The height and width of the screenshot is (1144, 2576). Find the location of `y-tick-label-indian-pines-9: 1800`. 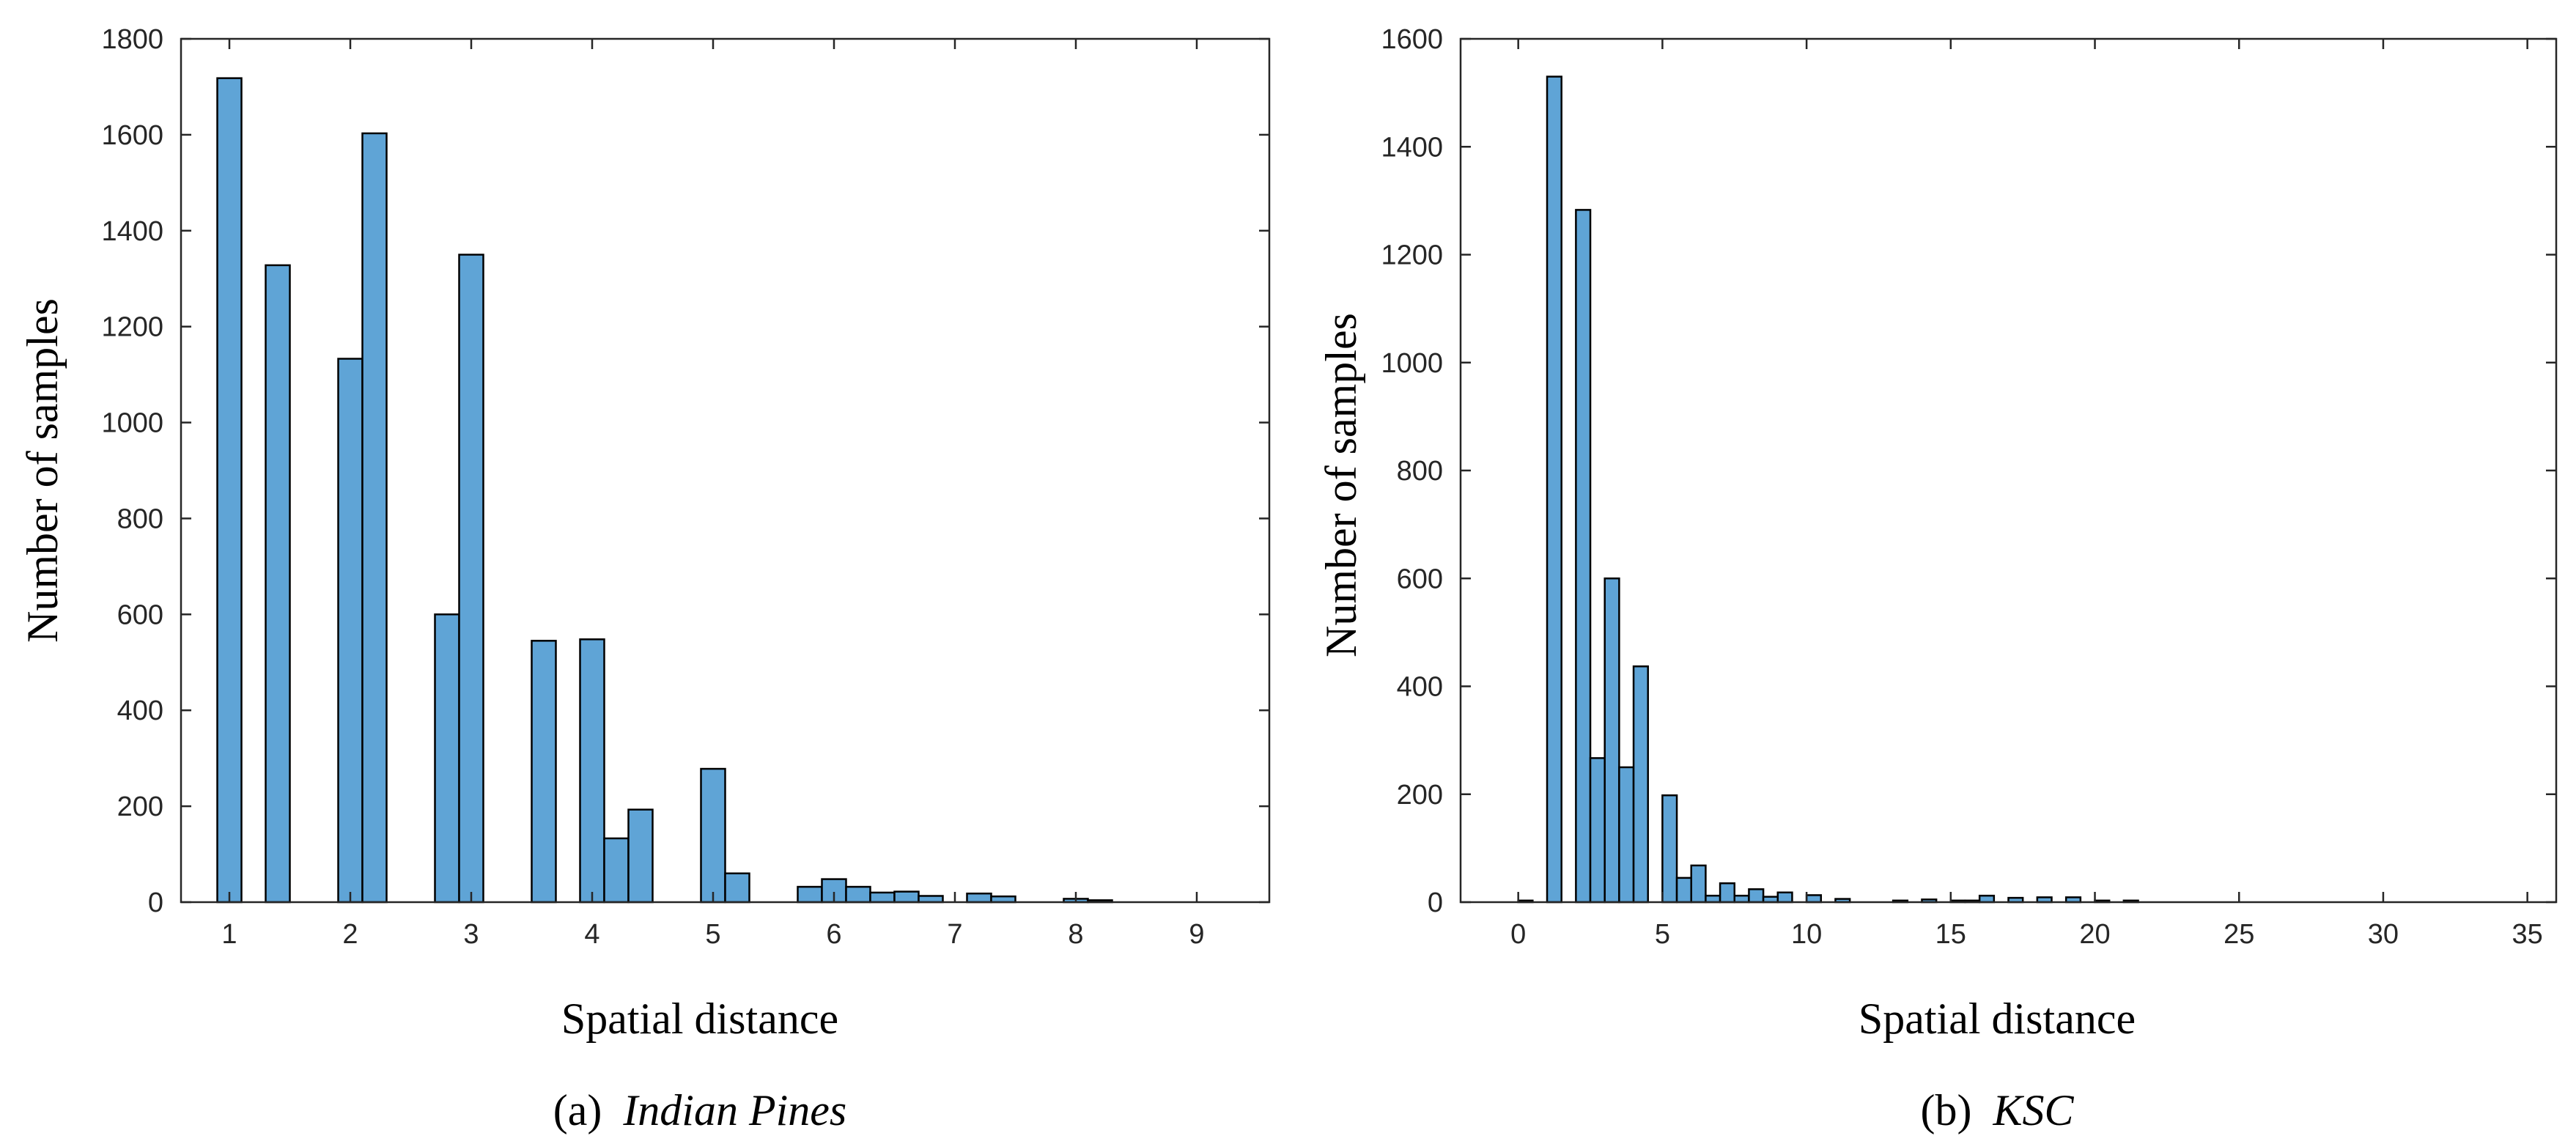

y-tick-label-indian-pines-9: 1800 is located at coordinates (132, 39).